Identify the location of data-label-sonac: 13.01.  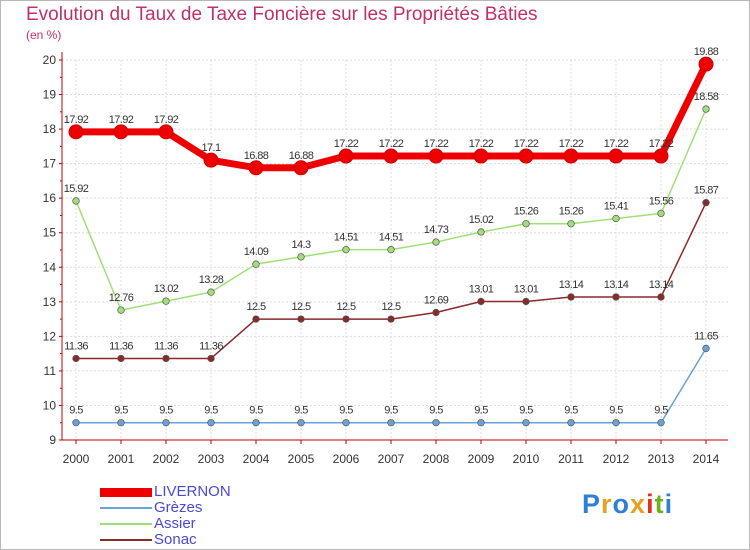
(526, 289).